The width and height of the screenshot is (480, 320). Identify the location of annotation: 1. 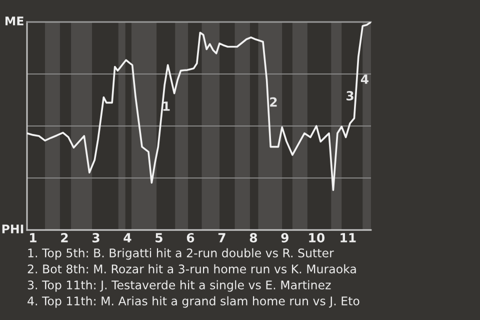
(166, 106).